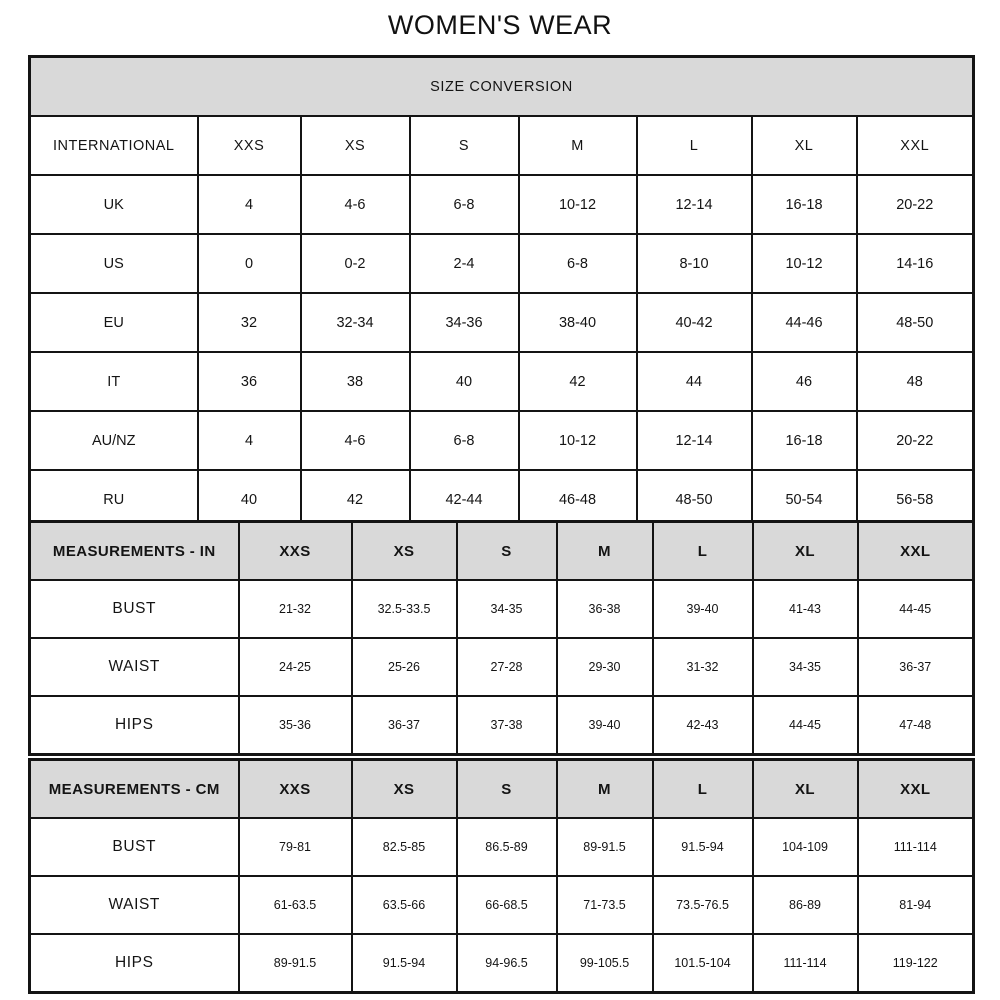 The height and width of the screenshot is (1000, 1000). Describe the element at coordinates (134, 905) in the screenshot. I see `row-label: WAIST` at that location.